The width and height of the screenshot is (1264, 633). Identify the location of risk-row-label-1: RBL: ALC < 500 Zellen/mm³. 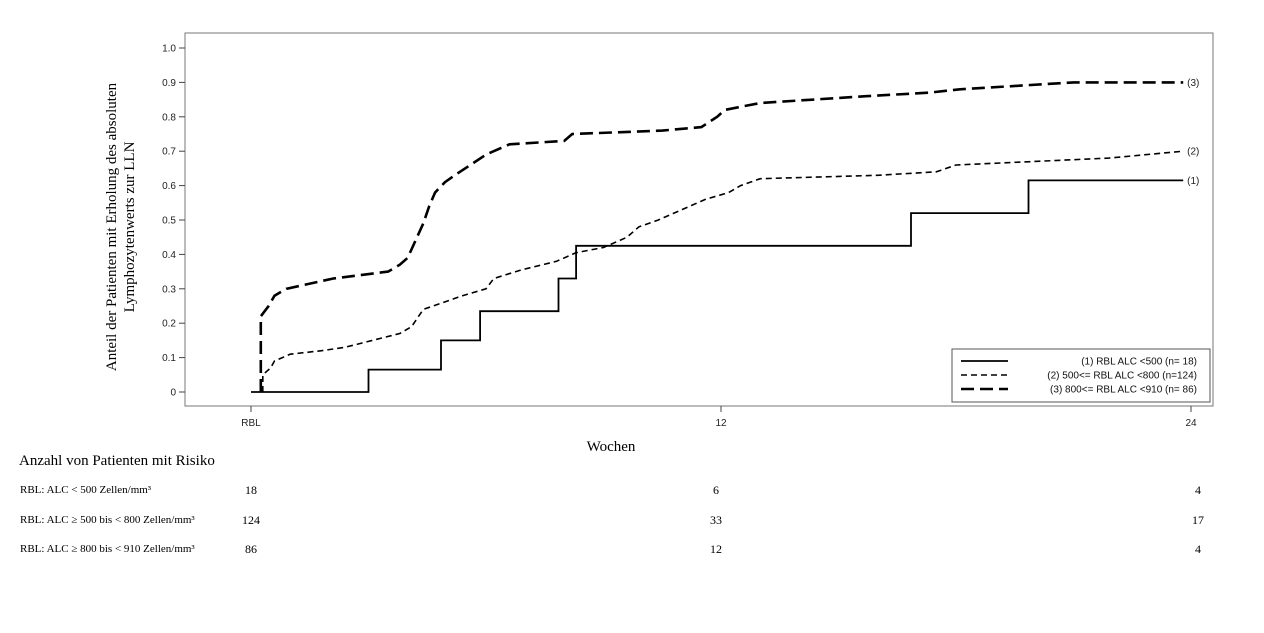
(86, 490).